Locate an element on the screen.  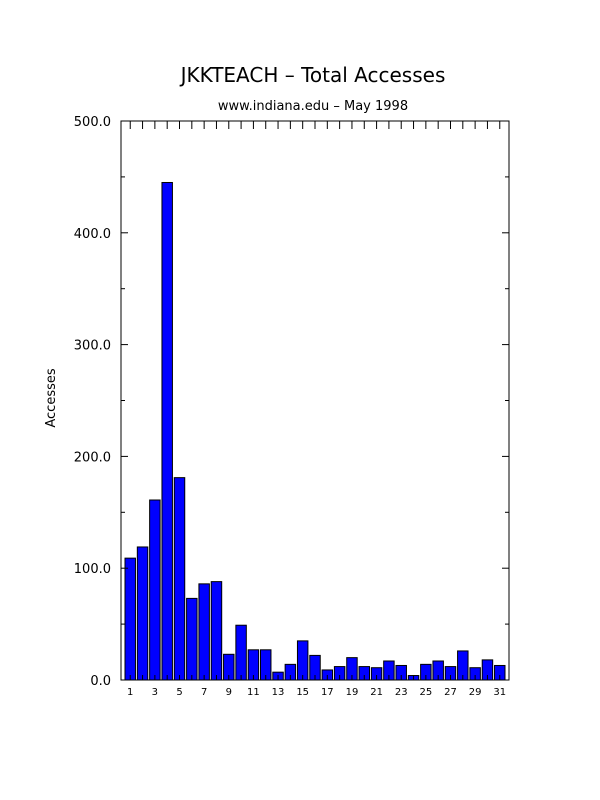
x-tick-label: 21 is located at coordinates (376, 692).